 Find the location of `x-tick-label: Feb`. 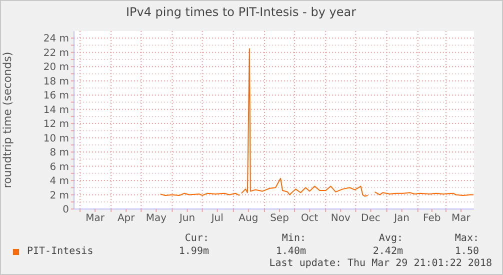

x-tick-label: Feb is located at coordinates (432, 218).